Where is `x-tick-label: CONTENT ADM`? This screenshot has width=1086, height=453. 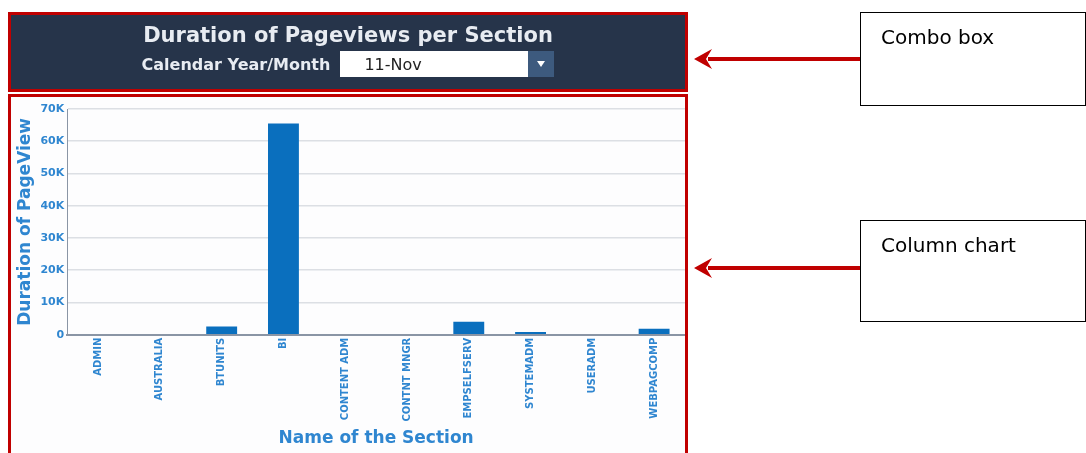
x-tick-label: CONTENT ADM is located at coordinates (344, 379).